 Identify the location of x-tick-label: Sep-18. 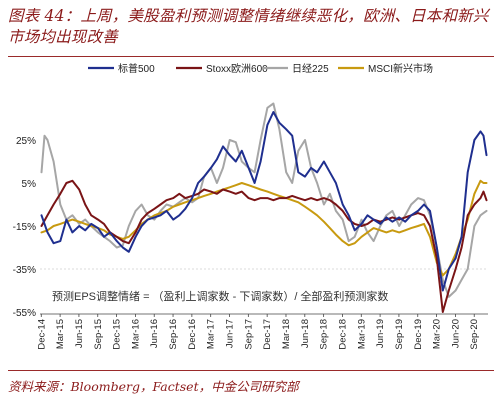
(324, 334).